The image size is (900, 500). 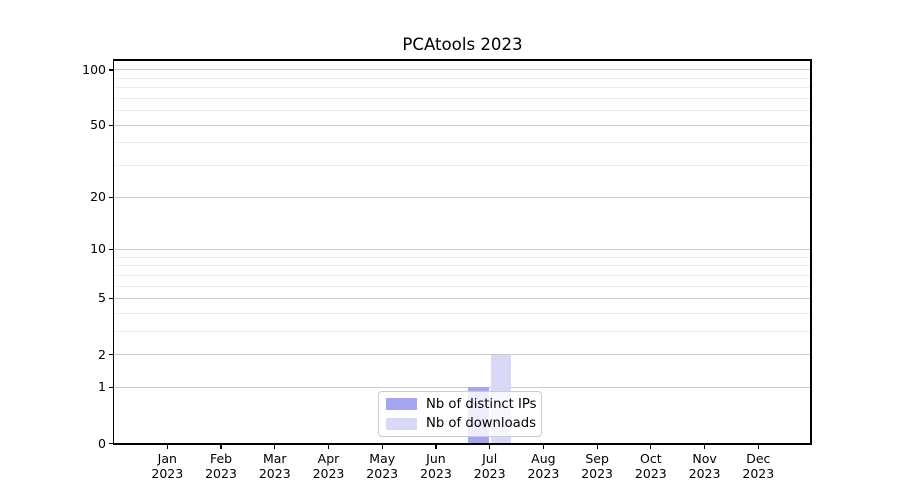 I want to click on y-tick-label-10: 10, so click(x=98, y=249).